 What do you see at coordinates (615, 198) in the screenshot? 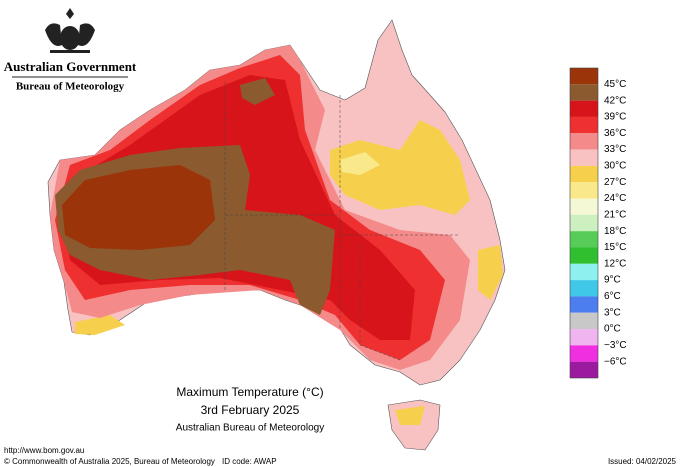
I see `legend-label: 24°C` at bounding box center [615, 198].